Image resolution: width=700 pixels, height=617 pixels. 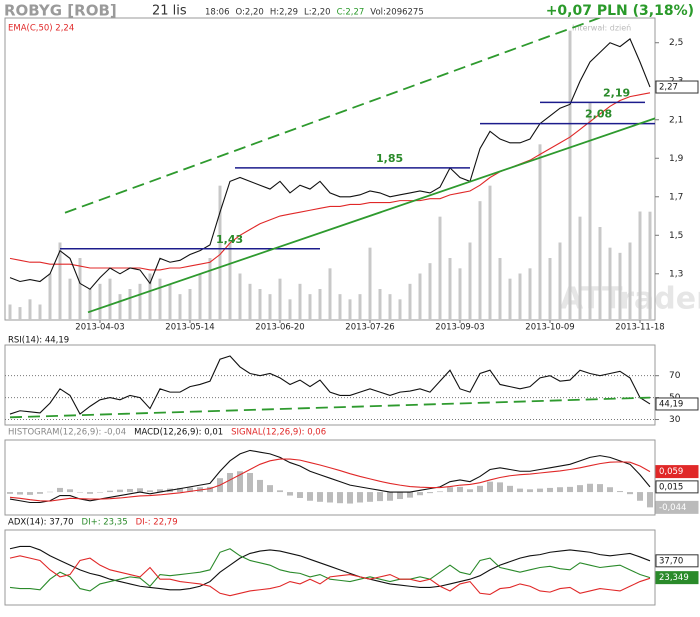 I want to click on last-value-label: 44,19, so click(x=671, y=404).